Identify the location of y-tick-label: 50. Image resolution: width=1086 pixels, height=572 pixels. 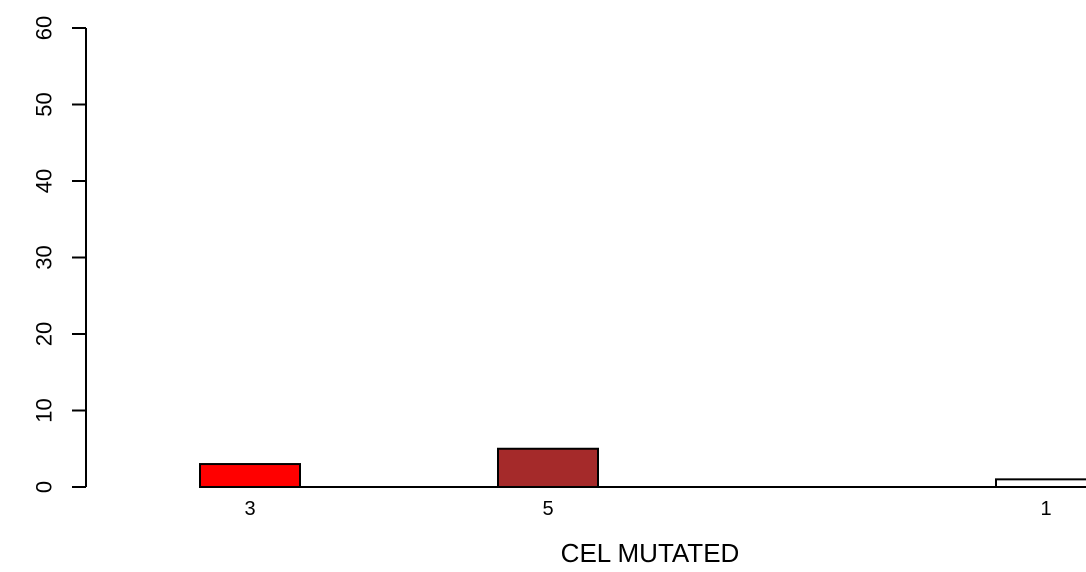
(44, 104).